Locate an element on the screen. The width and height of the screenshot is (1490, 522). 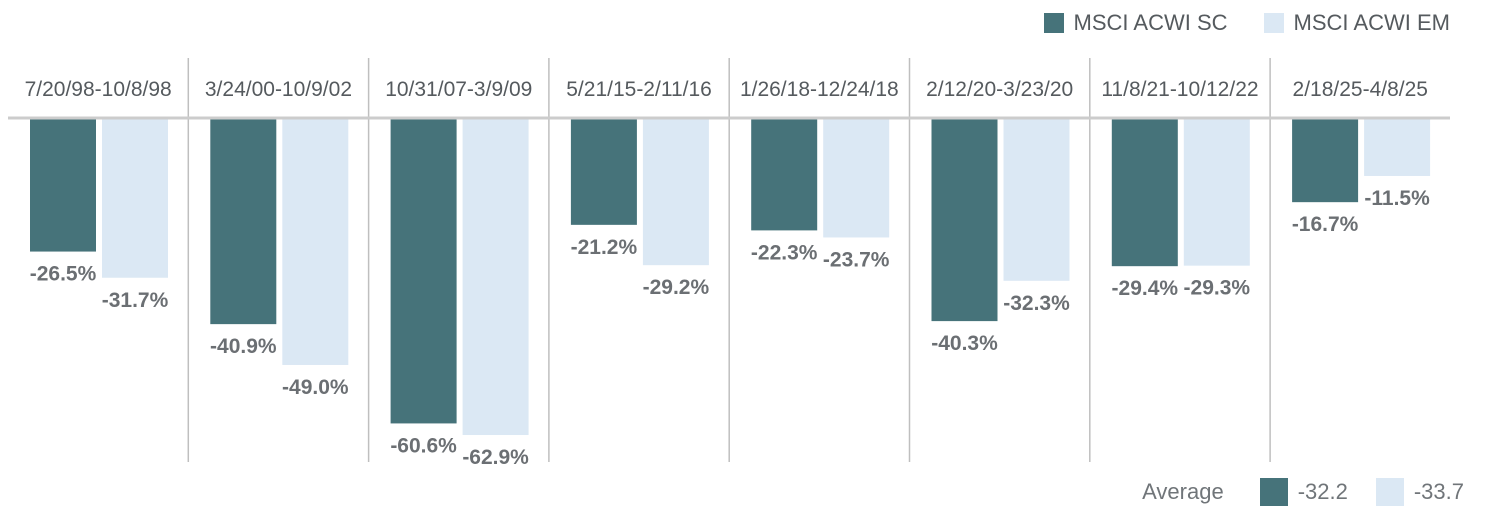
average-legend: Average -32.2 -33.7 is located at coordinates (1303, 492).